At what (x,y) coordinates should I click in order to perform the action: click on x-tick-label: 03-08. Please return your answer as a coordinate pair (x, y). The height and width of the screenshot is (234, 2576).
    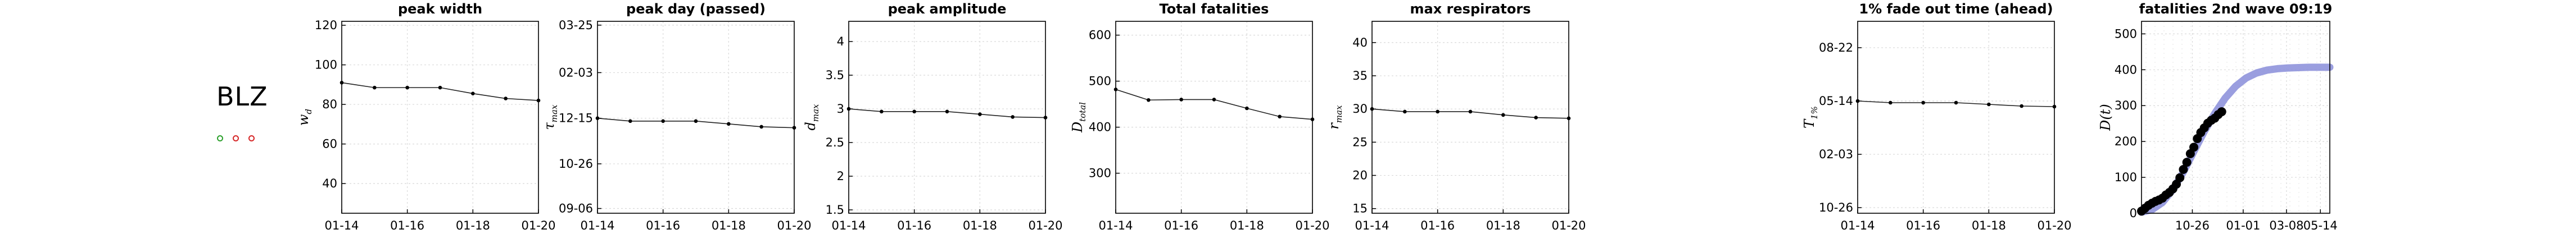
    Looking at the image, I should click on (2286, 225).